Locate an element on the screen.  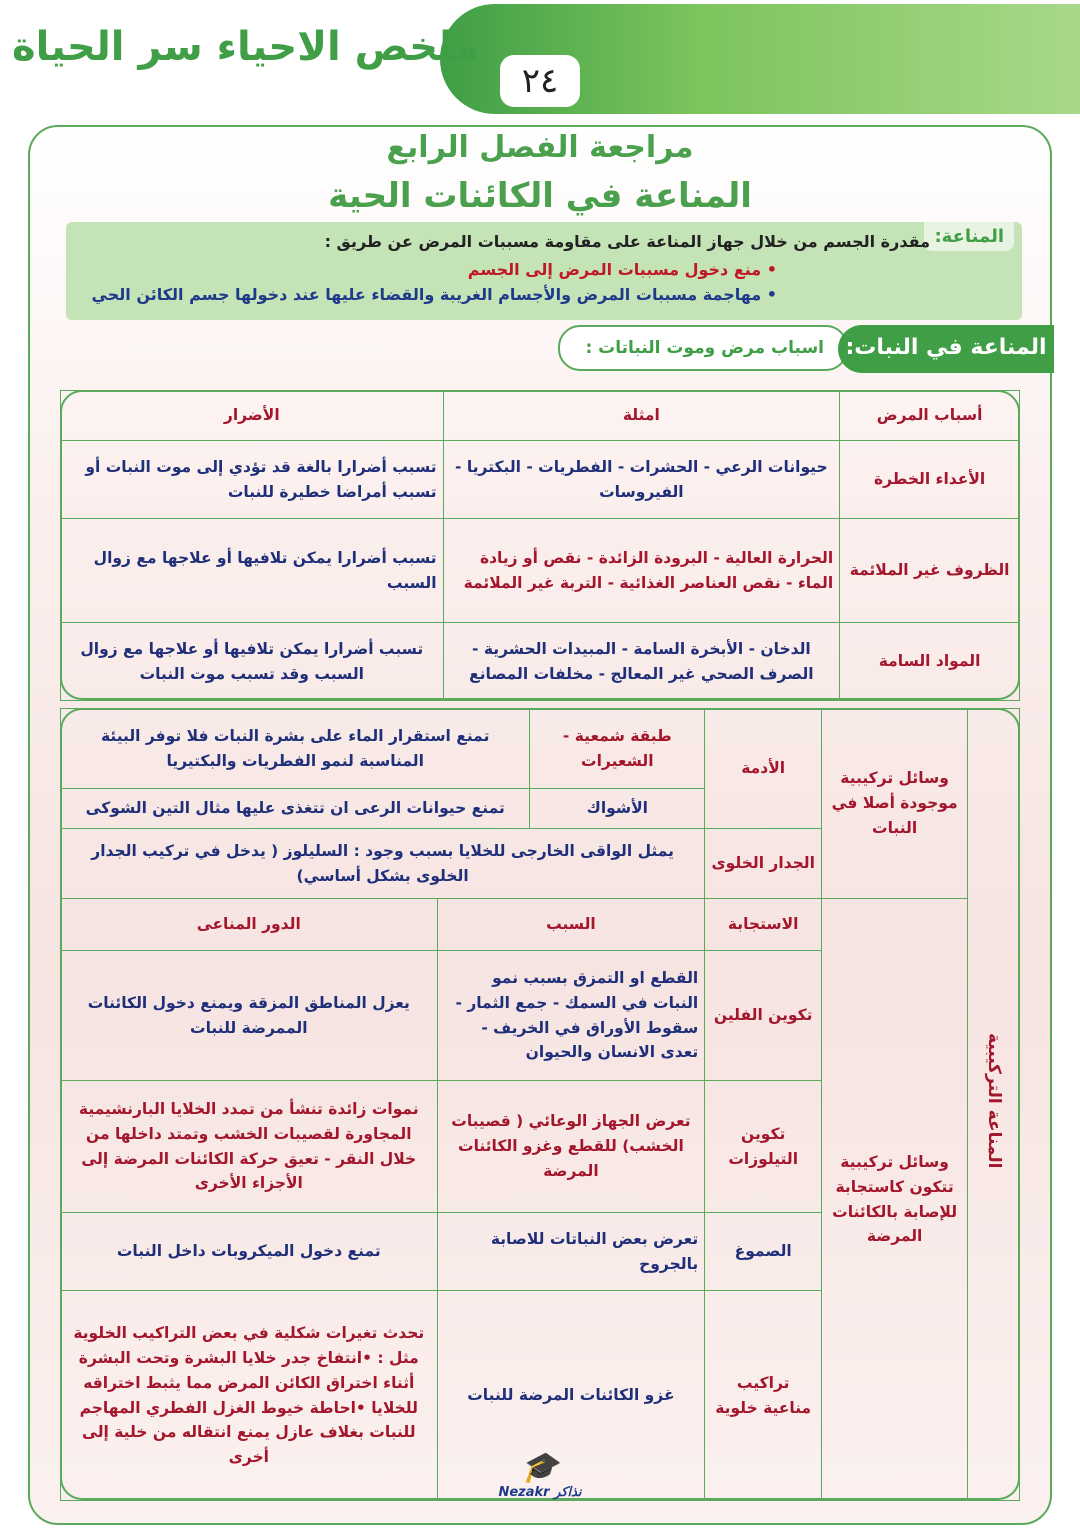
watermark-logo: 🎓 Nezakr نذاكر is located at coordinates (540, 1487).